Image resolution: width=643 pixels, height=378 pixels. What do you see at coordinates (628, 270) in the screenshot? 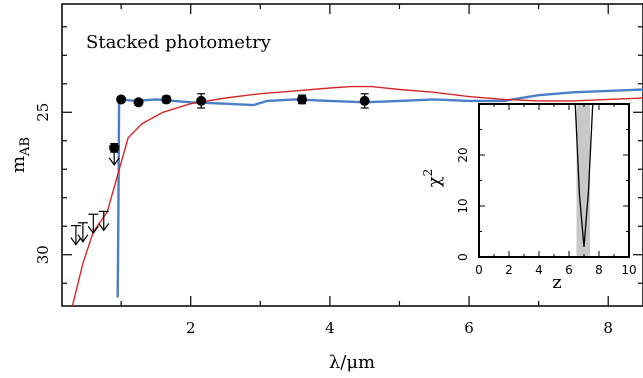
I see `inset-x-tick-label: 10` at bounding box center [628, 270].